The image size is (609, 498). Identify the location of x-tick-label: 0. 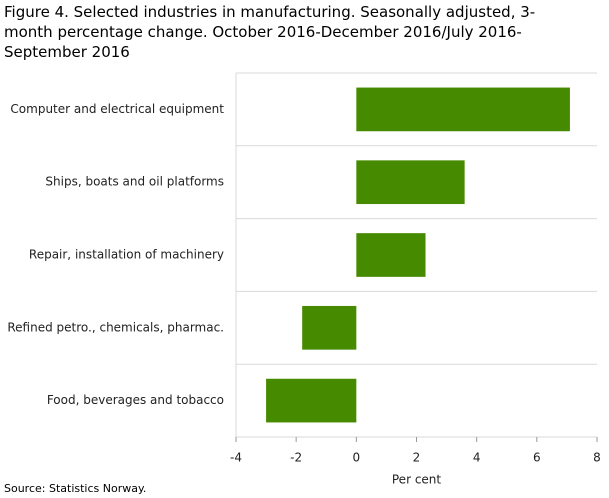
(357, 458).